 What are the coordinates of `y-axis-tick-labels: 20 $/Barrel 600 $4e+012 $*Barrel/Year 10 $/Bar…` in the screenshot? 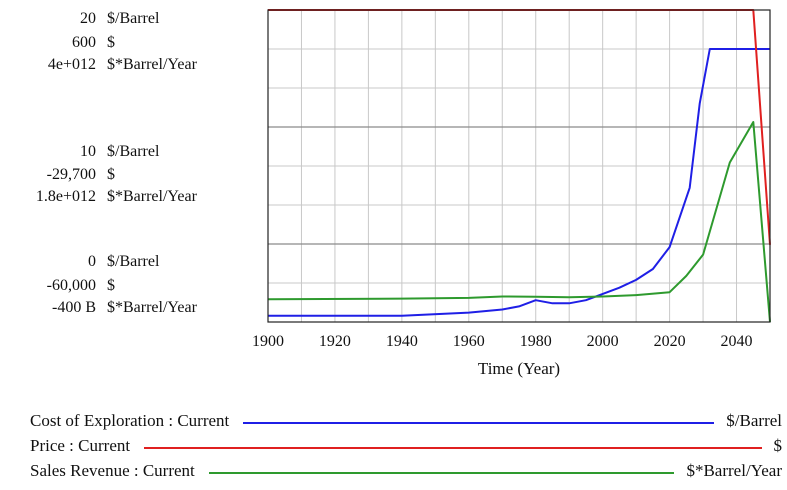 It's located at (117, 163).